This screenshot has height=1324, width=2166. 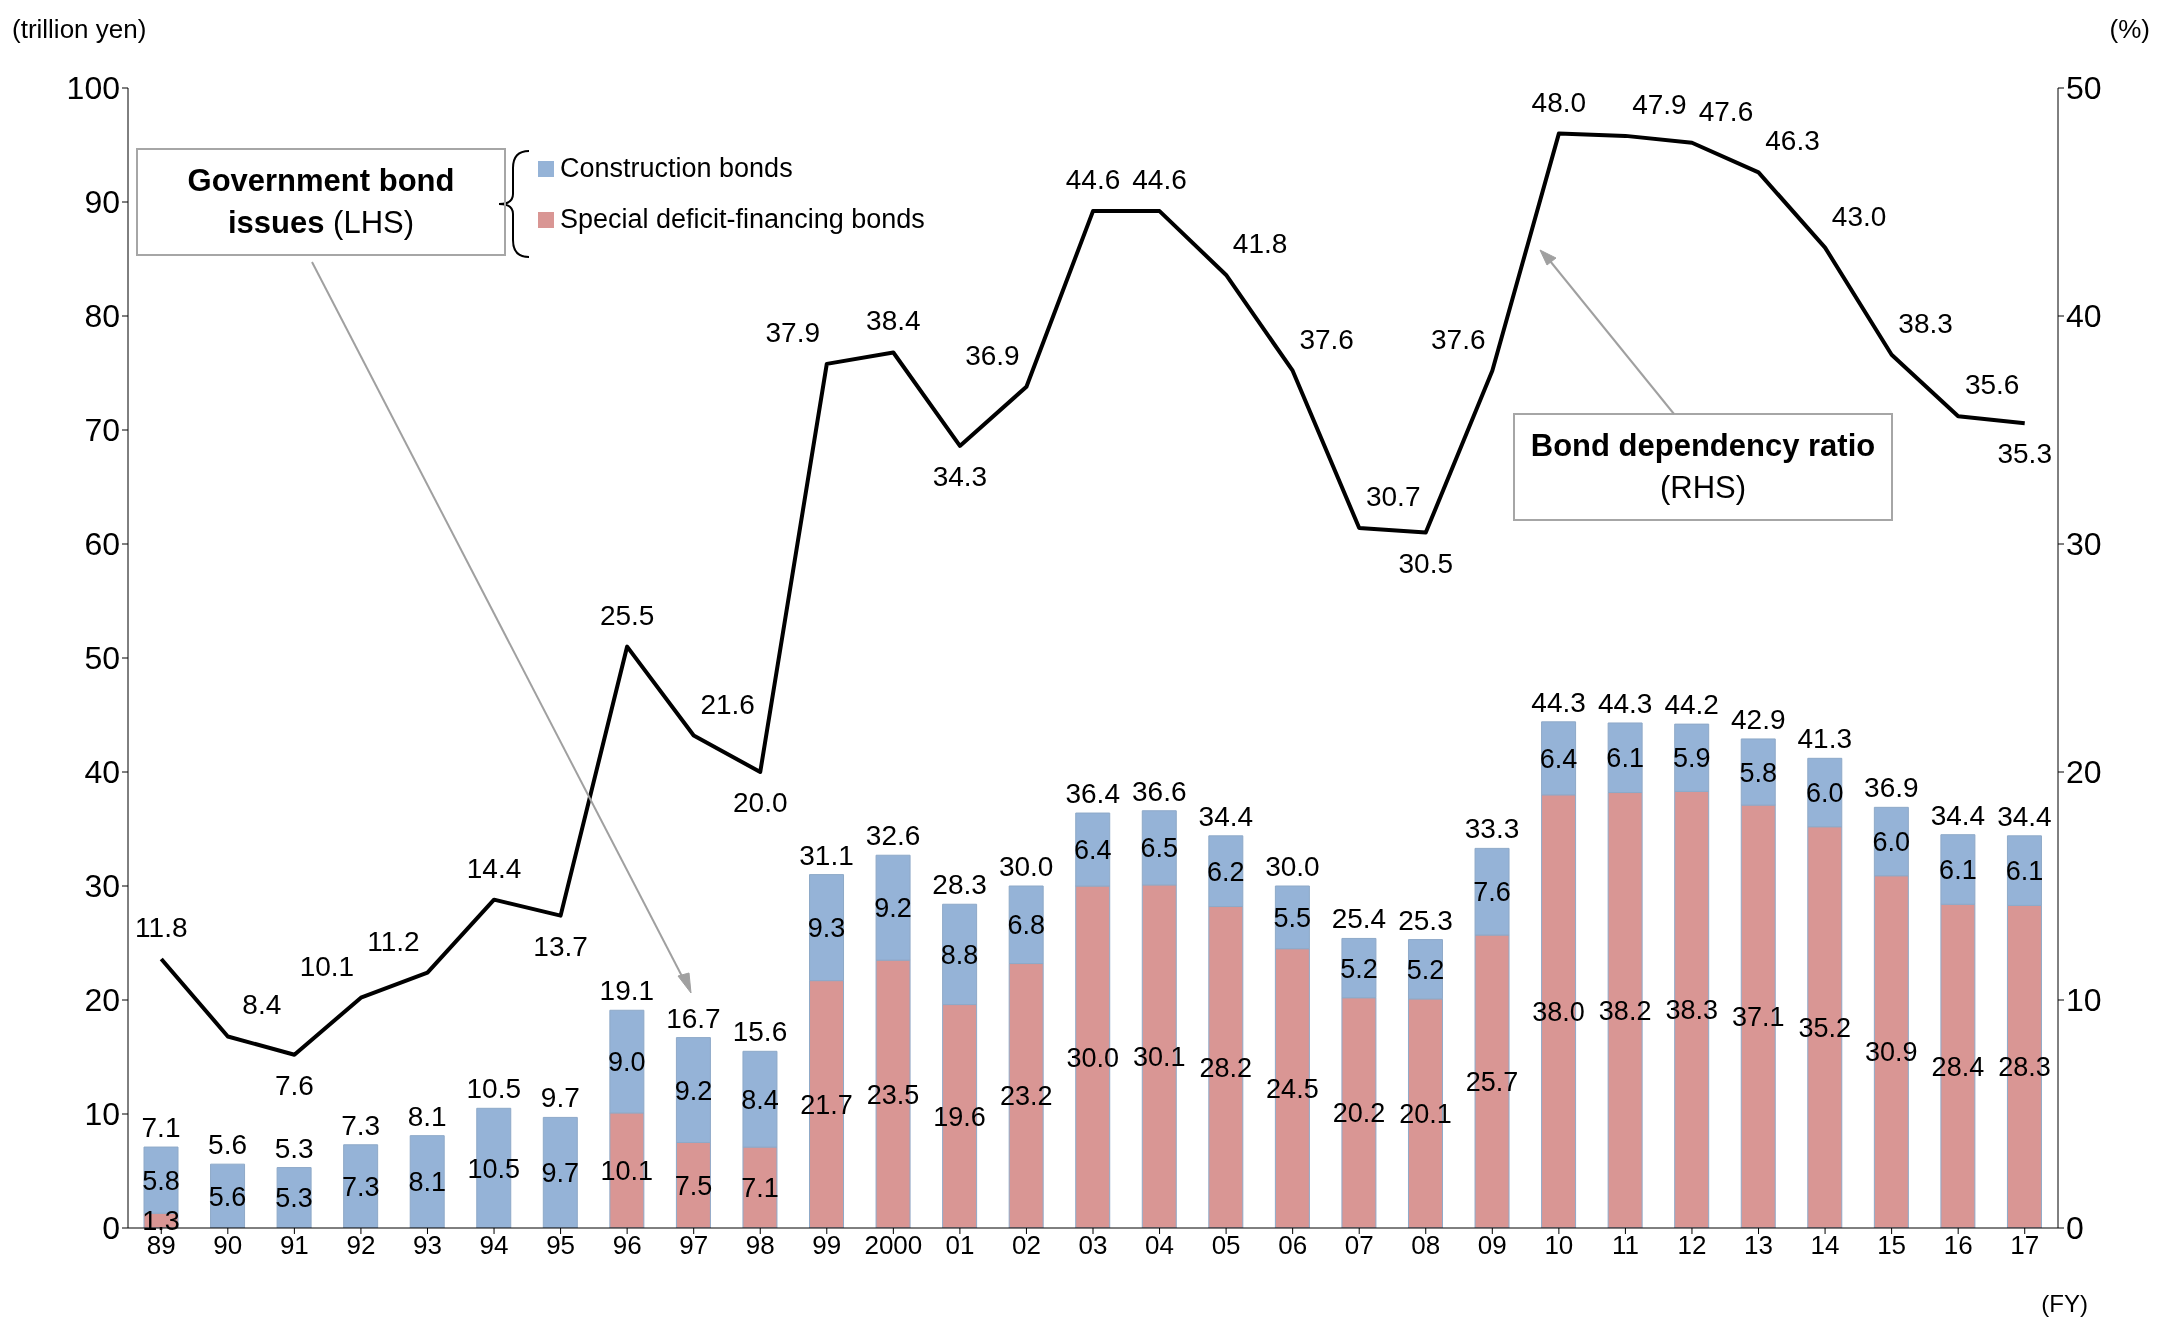 What do you see at coordinates (827, 1245) in the screenshot?
I see `x-tick-label: 99` at bounding box center [827, 1245].